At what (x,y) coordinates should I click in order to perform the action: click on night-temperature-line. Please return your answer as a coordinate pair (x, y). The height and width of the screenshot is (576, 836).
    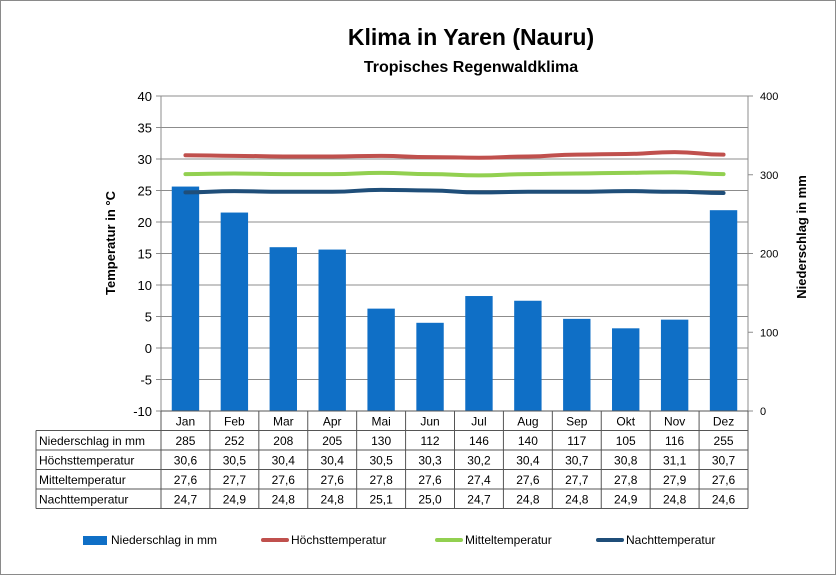
    Looking at the image, I should click on (454, 191).